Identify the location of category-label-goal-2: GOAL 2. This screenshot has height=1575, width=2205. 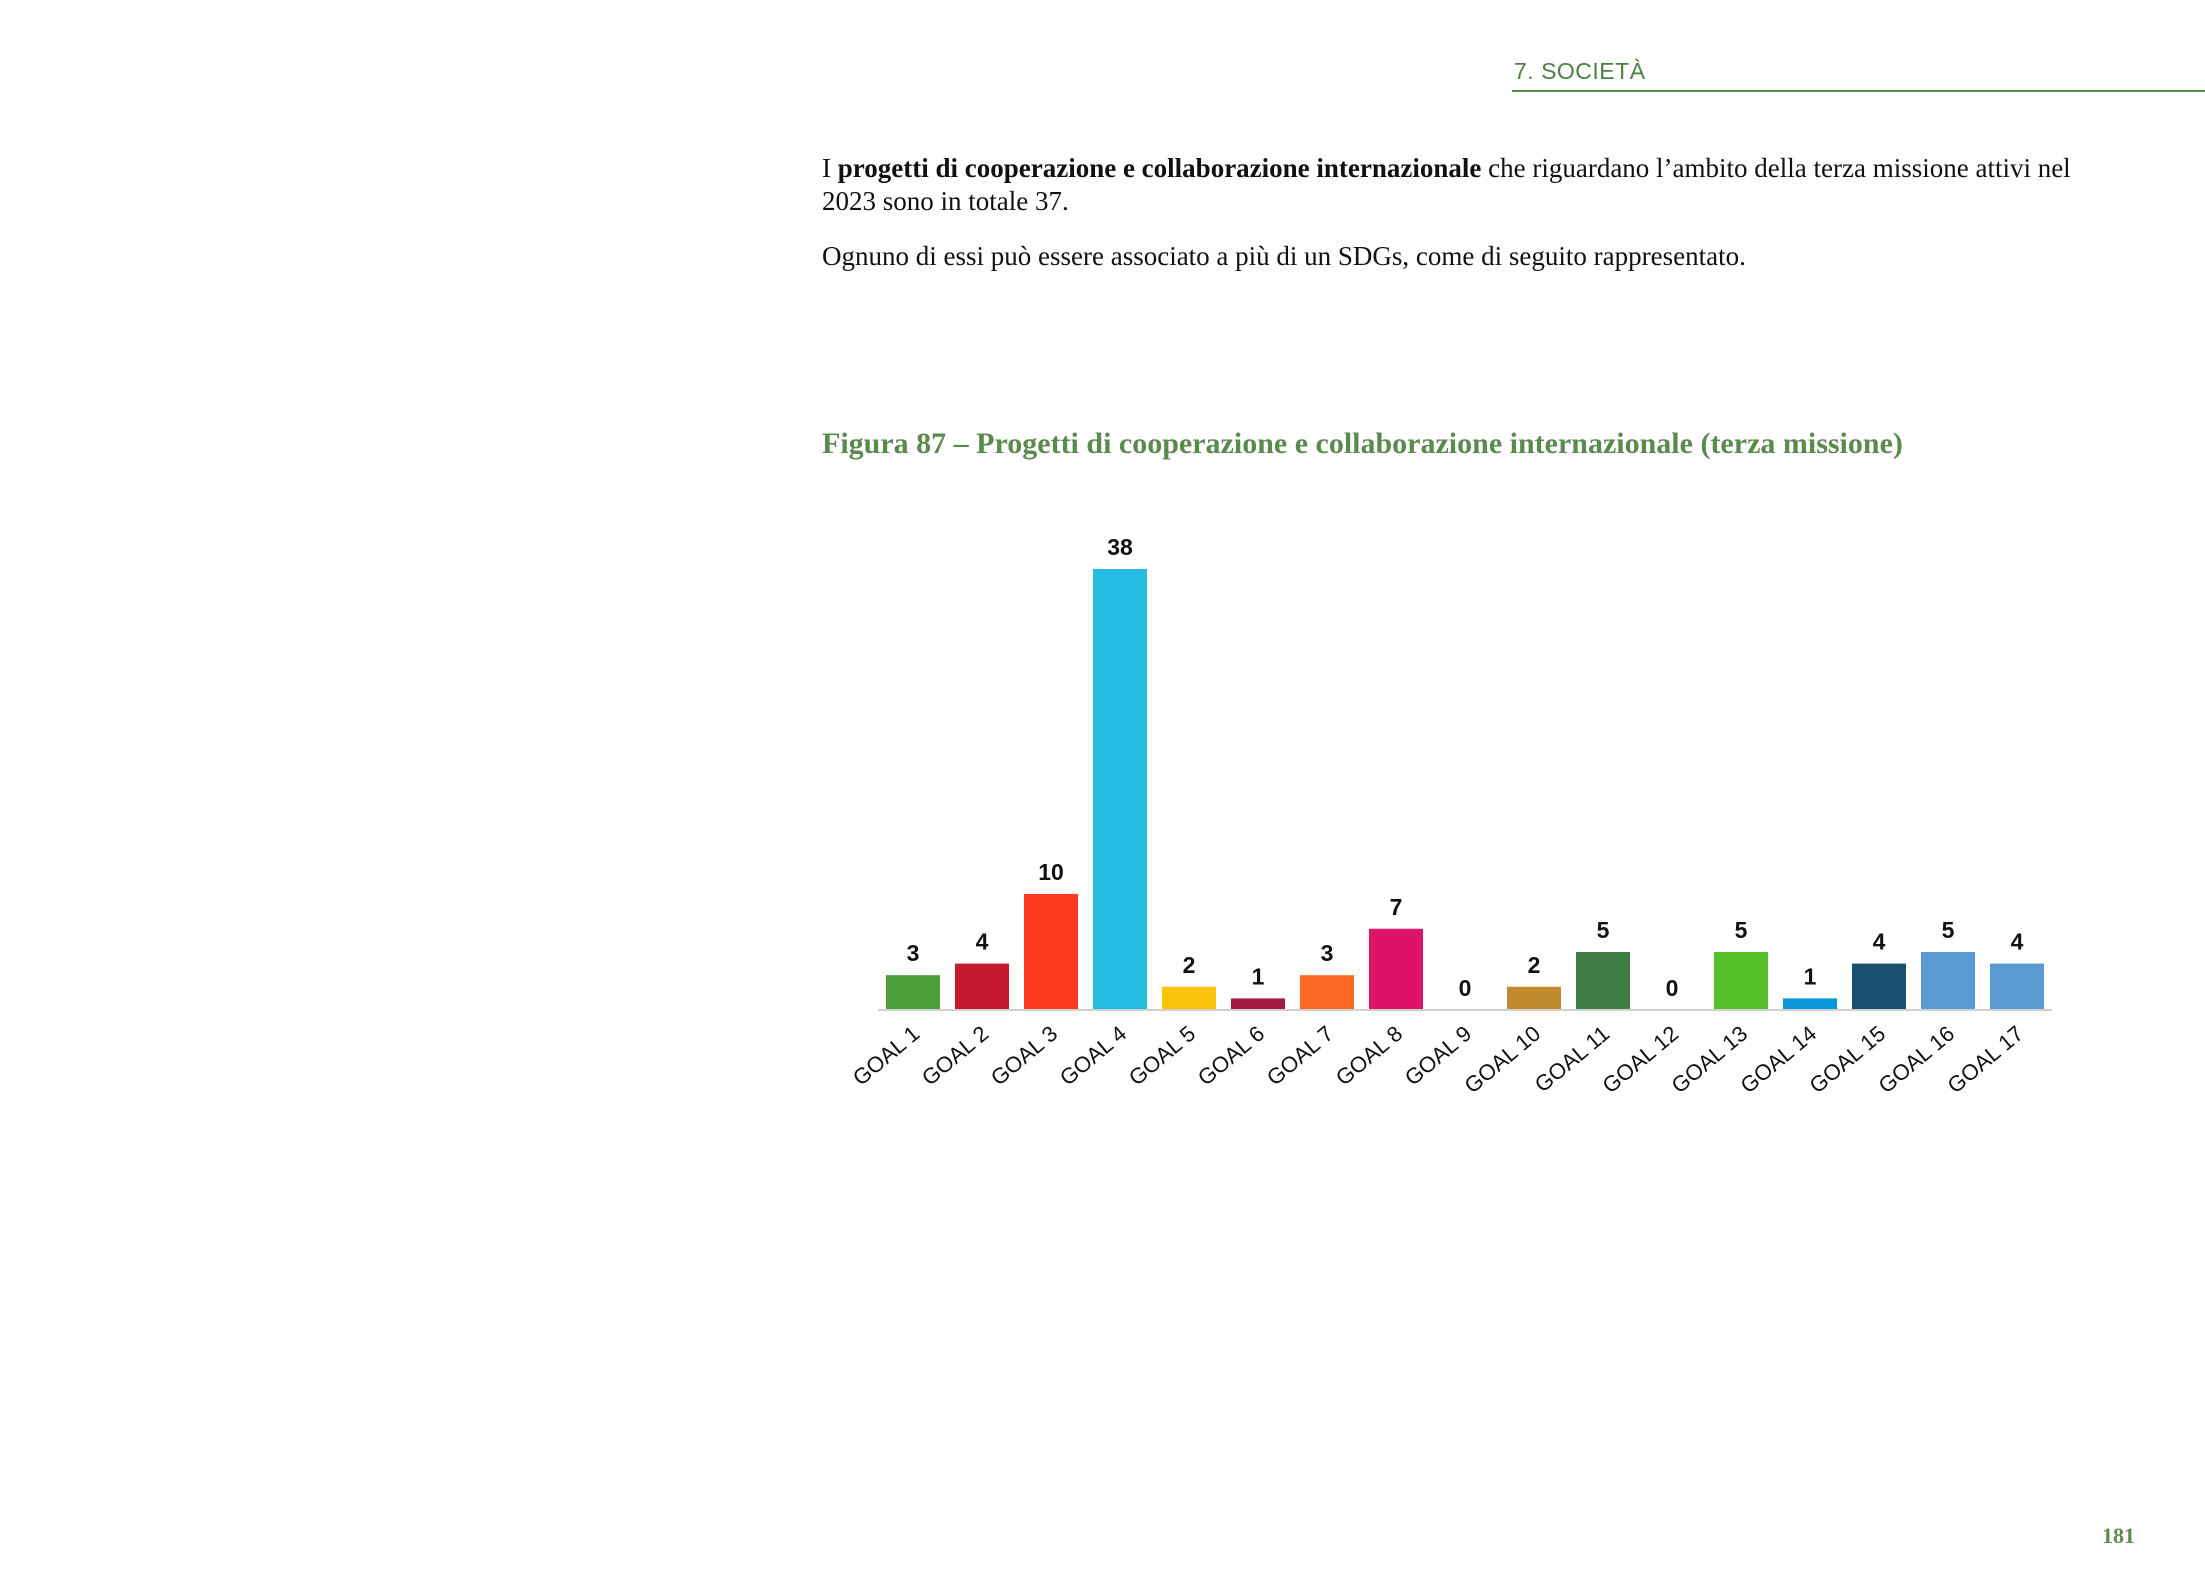
(955, 1056).